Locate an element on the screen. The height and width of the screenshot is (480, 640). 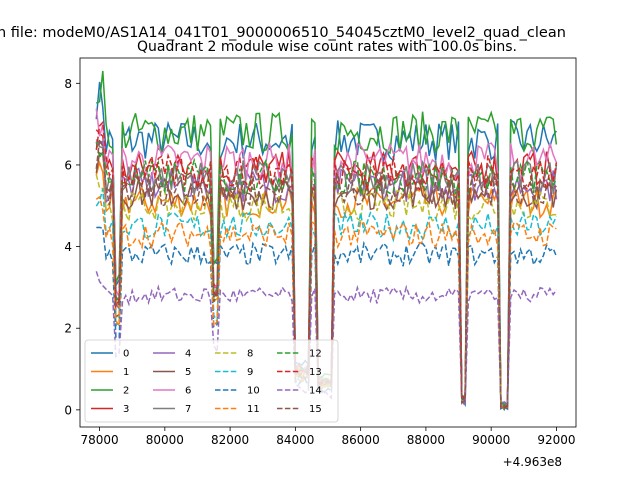
y-tick-label: 0 is located at coordinates (68, 410).